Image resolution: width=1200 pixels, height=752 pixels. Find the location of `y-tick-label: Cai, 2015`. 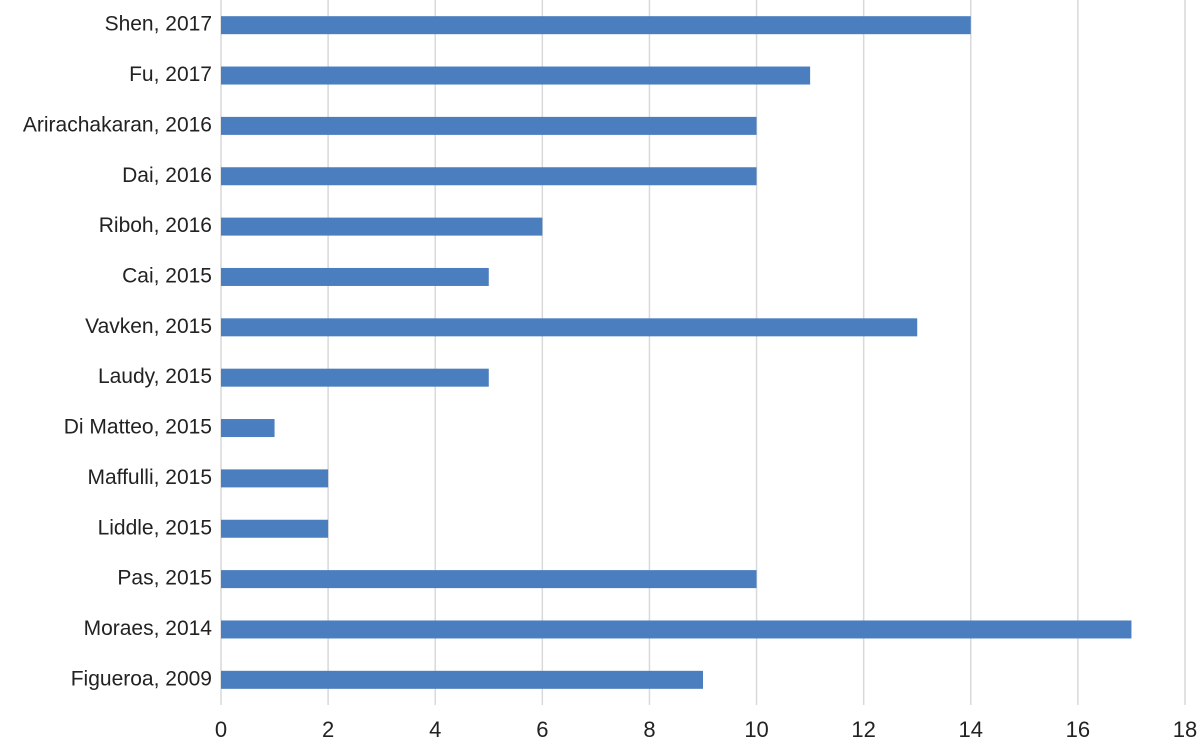

y-tick-label: Cai, 2015 is located at coordinates (167, 276).